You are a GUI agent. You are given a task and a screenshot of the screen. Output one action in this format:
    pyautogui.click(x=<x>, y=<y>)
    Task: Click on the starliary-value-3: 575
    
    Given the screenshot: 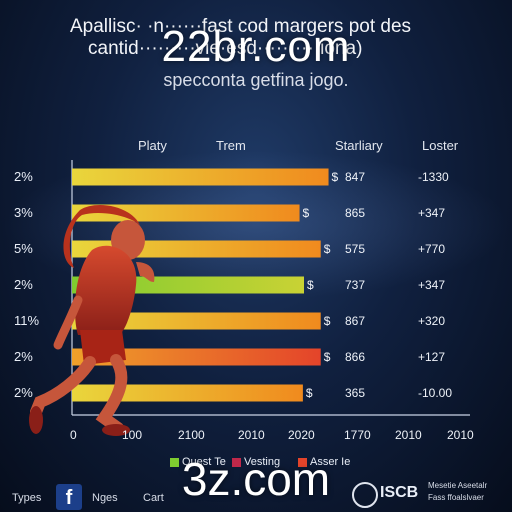 What is the action you would take?
    pyautogui.click(x=355, y=249)
    